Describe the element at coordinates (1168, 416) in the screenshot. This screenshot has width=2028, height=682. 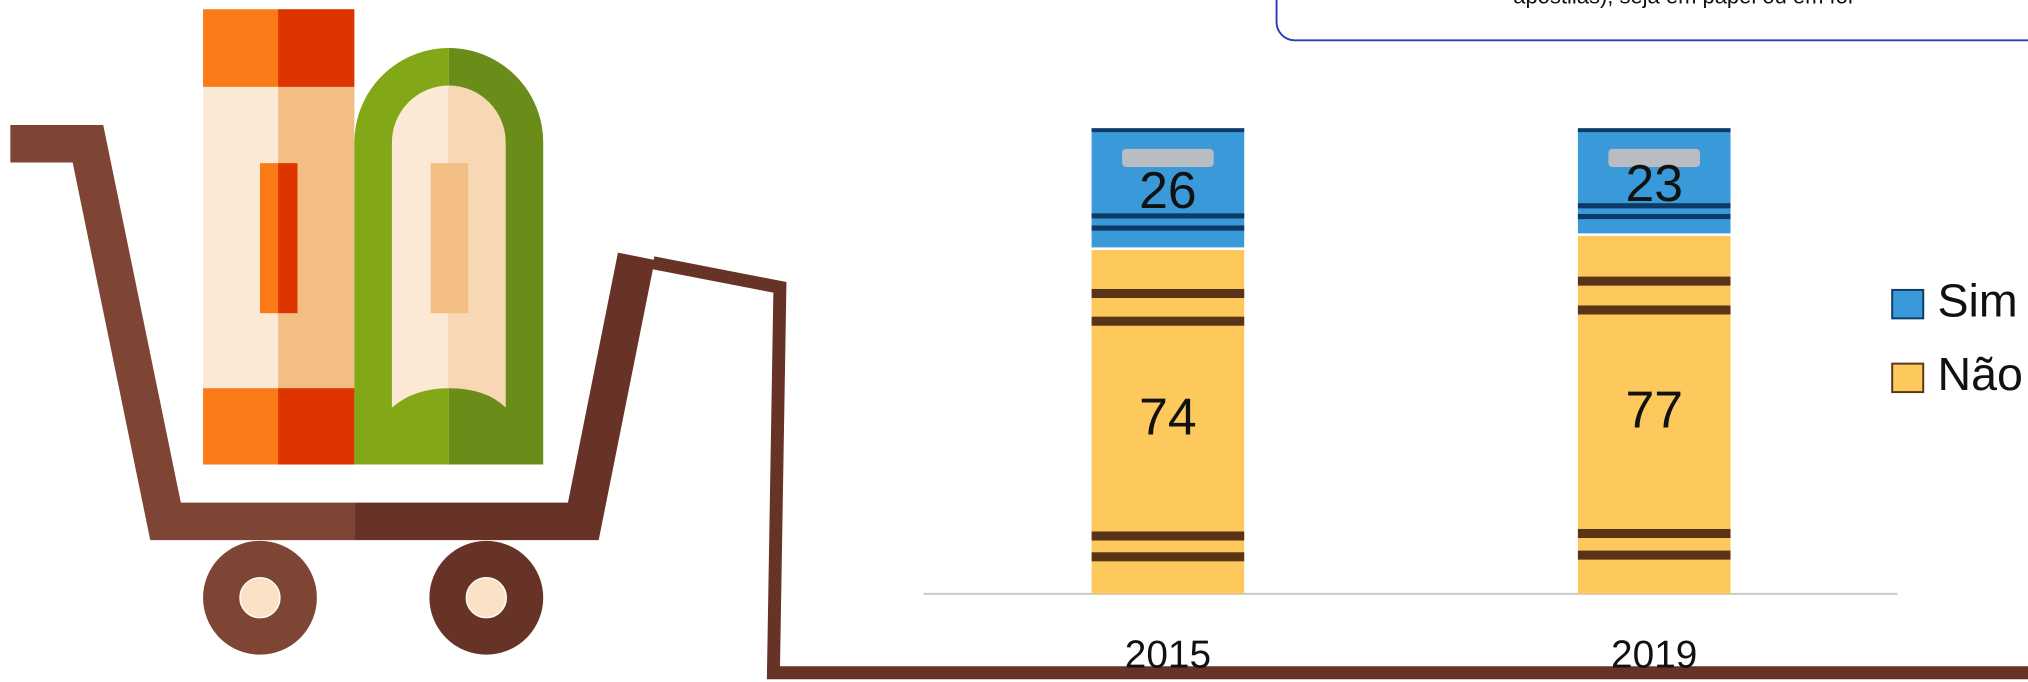
I see `value-label: 74` at that location.